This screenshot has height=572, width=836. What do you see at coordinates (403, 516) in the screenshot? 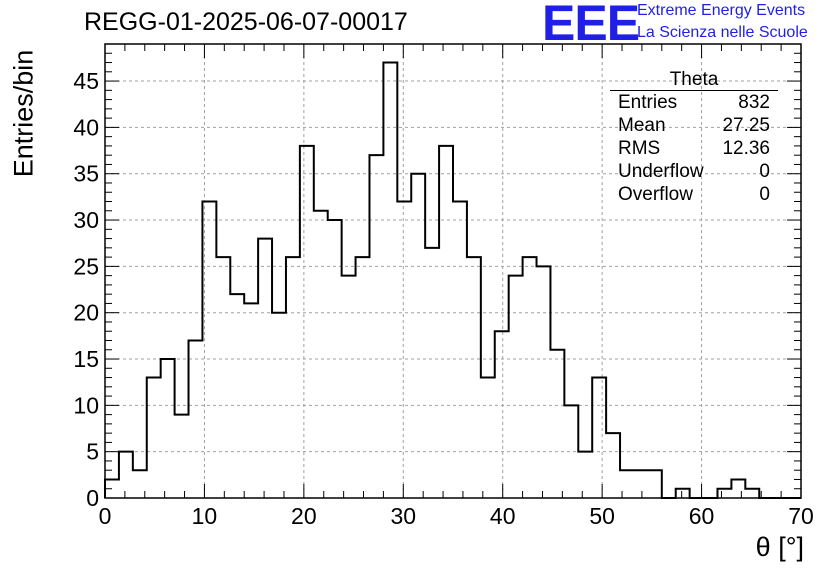
I see `x-tick-label: 30` at bounding box center [403, 516].